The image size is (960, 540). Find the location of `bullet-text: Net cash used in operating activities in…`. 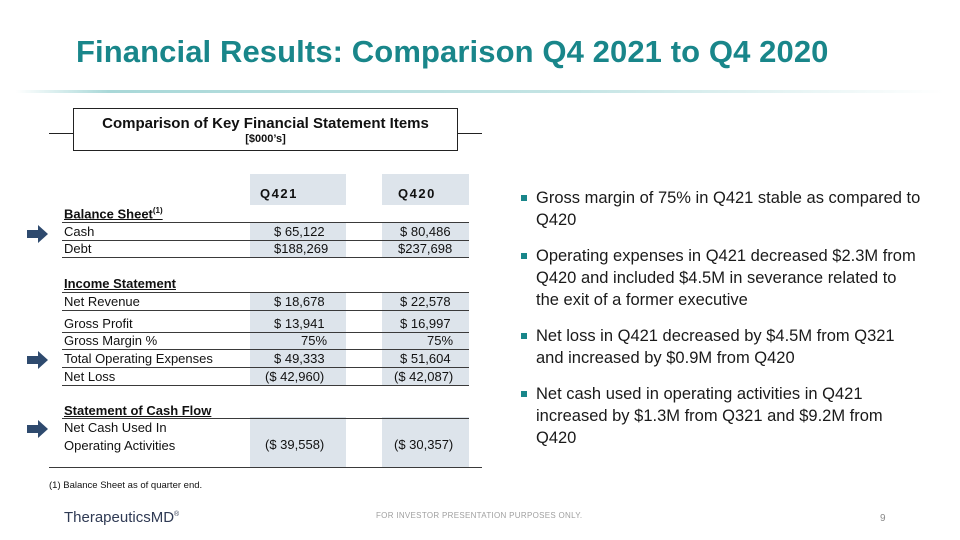

bullet-text: Net cash used in operating activities in… is located at coordinates (709, 416).